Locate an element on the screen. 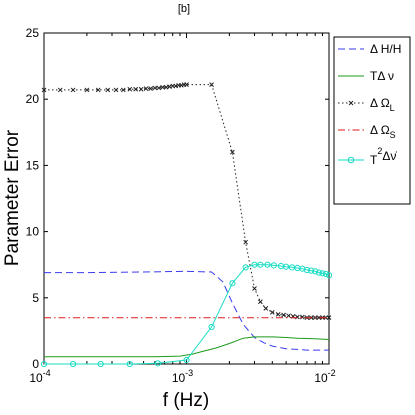 Image resolution: width=415 pixels, height=415 pixels. x-tick-label: 10⁻³ is located at coordinates (182, 376).